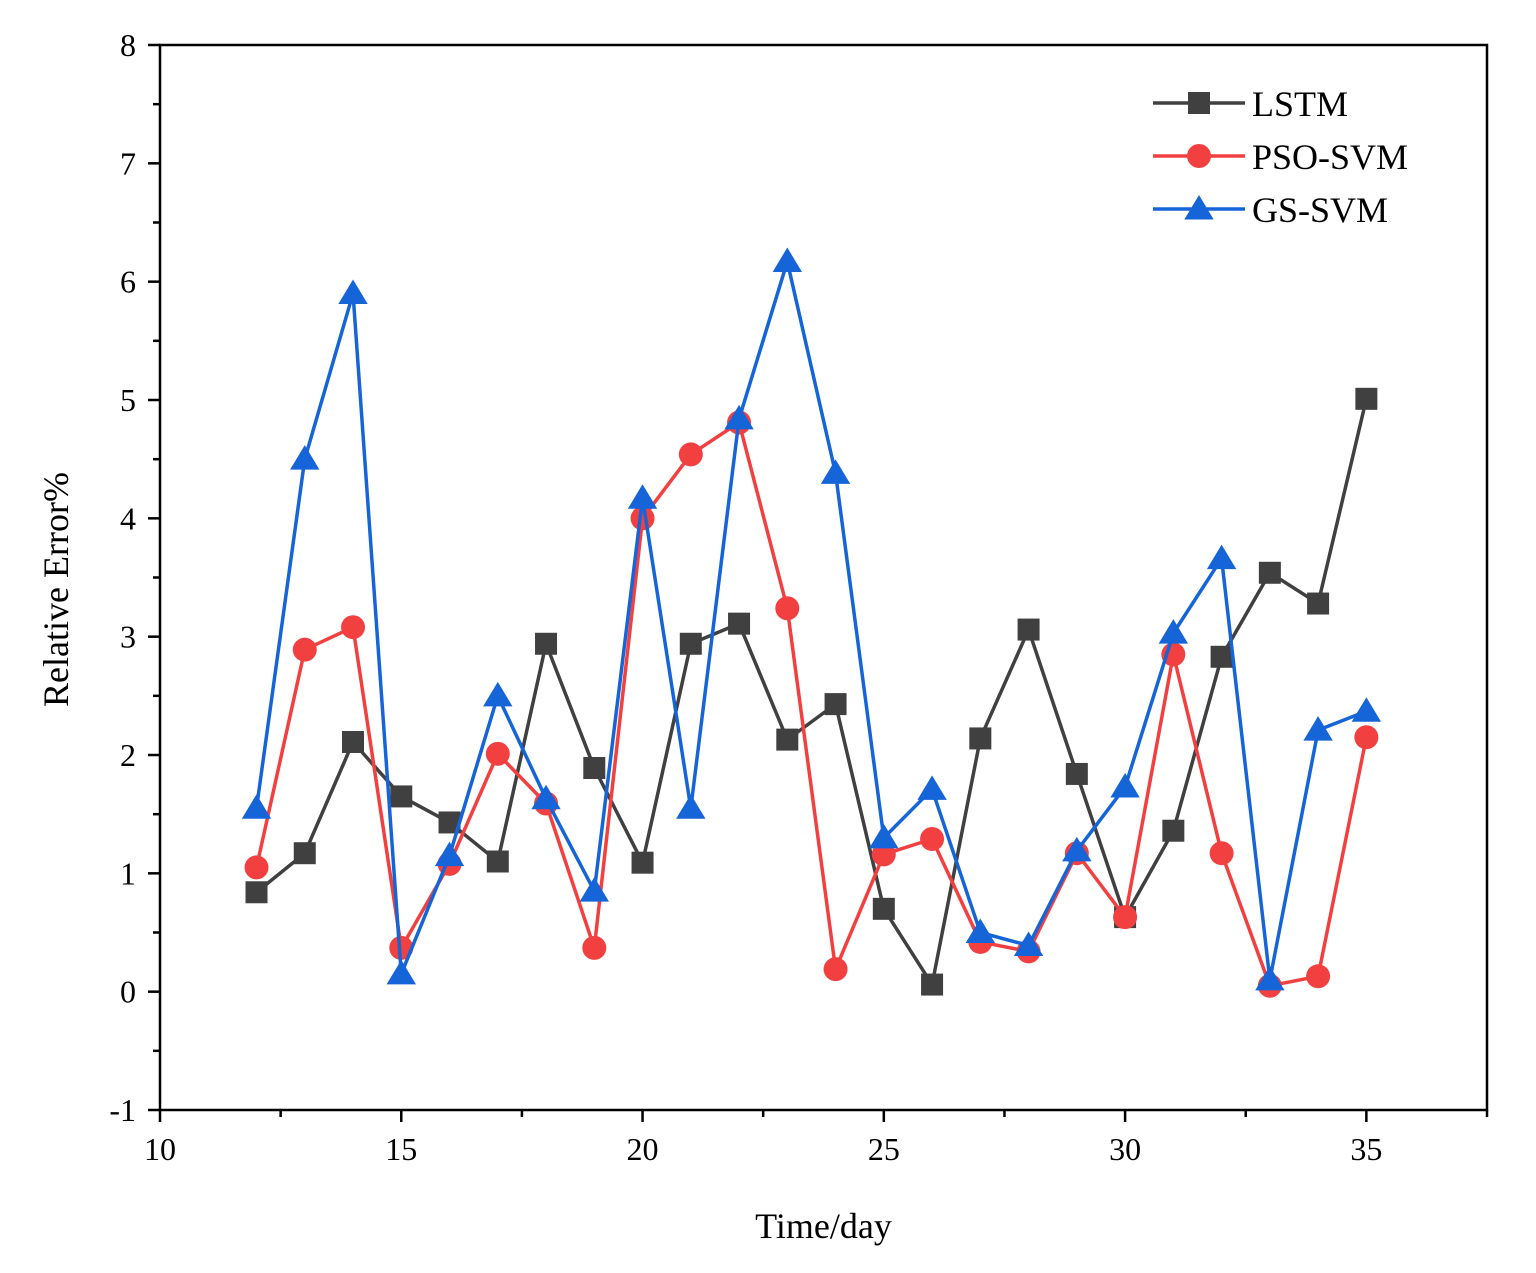 The image size is (1536, 1273). I want to click on legend-label-lstm: LSTM, so click(1300, 104).